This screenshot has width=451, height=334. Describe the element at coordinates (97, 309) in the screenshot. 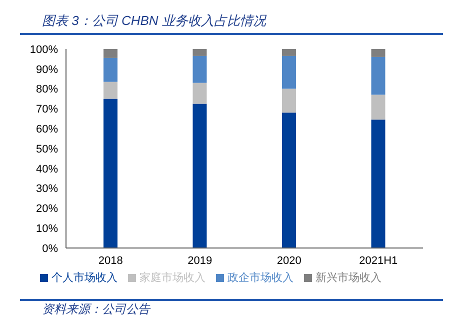

I see `text: 资料来源：公司公告` at that location.